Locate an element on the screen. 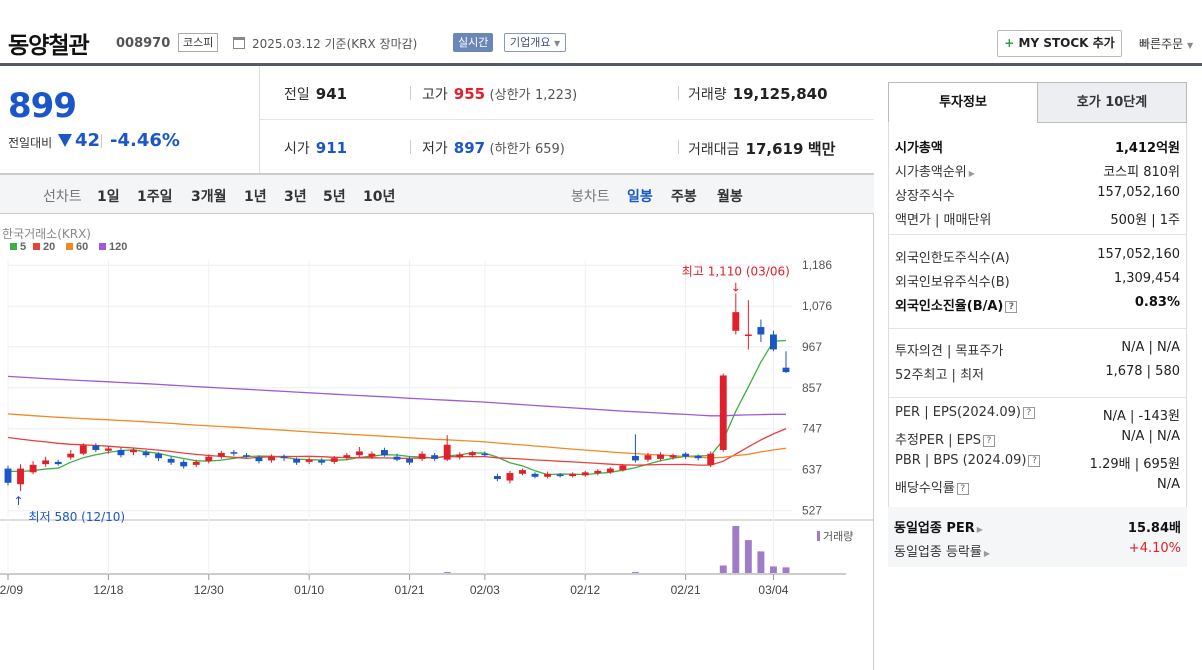 This screenshot has height=670, width=1202. info-row: 동일업종 PER ▶ 15.84배 is located at coordinates (1037, 525).